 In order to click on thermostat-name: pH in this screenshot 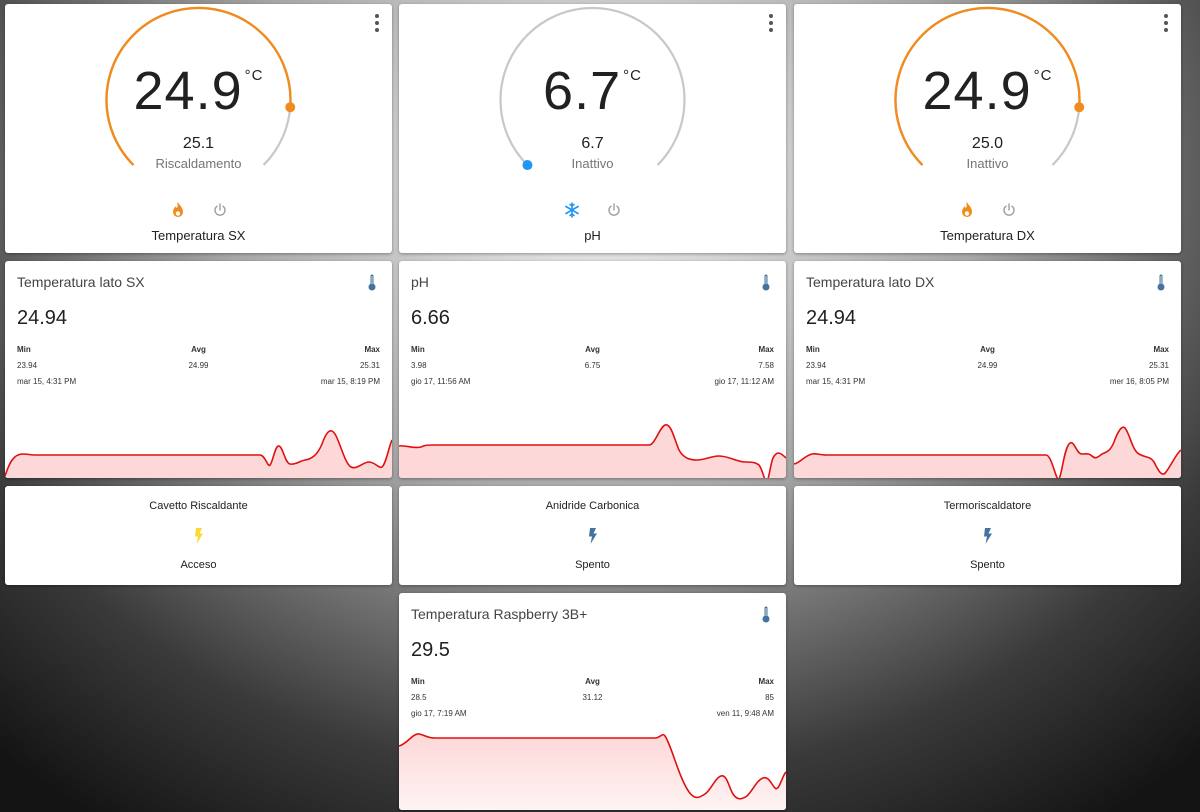, I will do `click(592, 235)`.